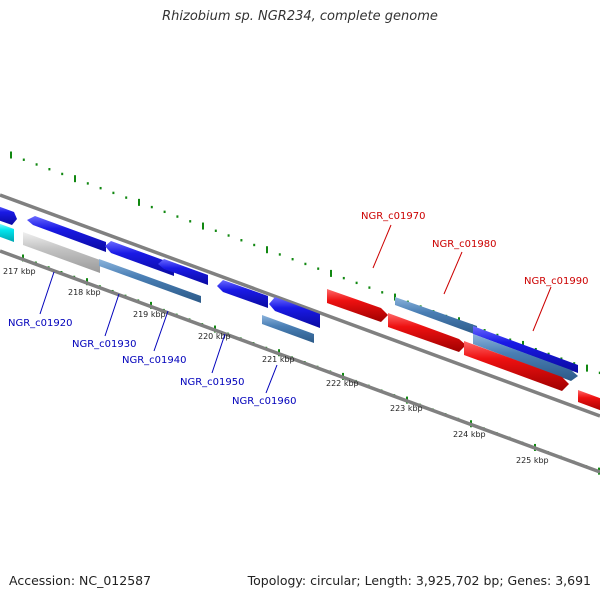 Image resolution: width=600 pixels, height=600 pixels. I want to click on tick-label: 225 kbp, so click(532, 460).